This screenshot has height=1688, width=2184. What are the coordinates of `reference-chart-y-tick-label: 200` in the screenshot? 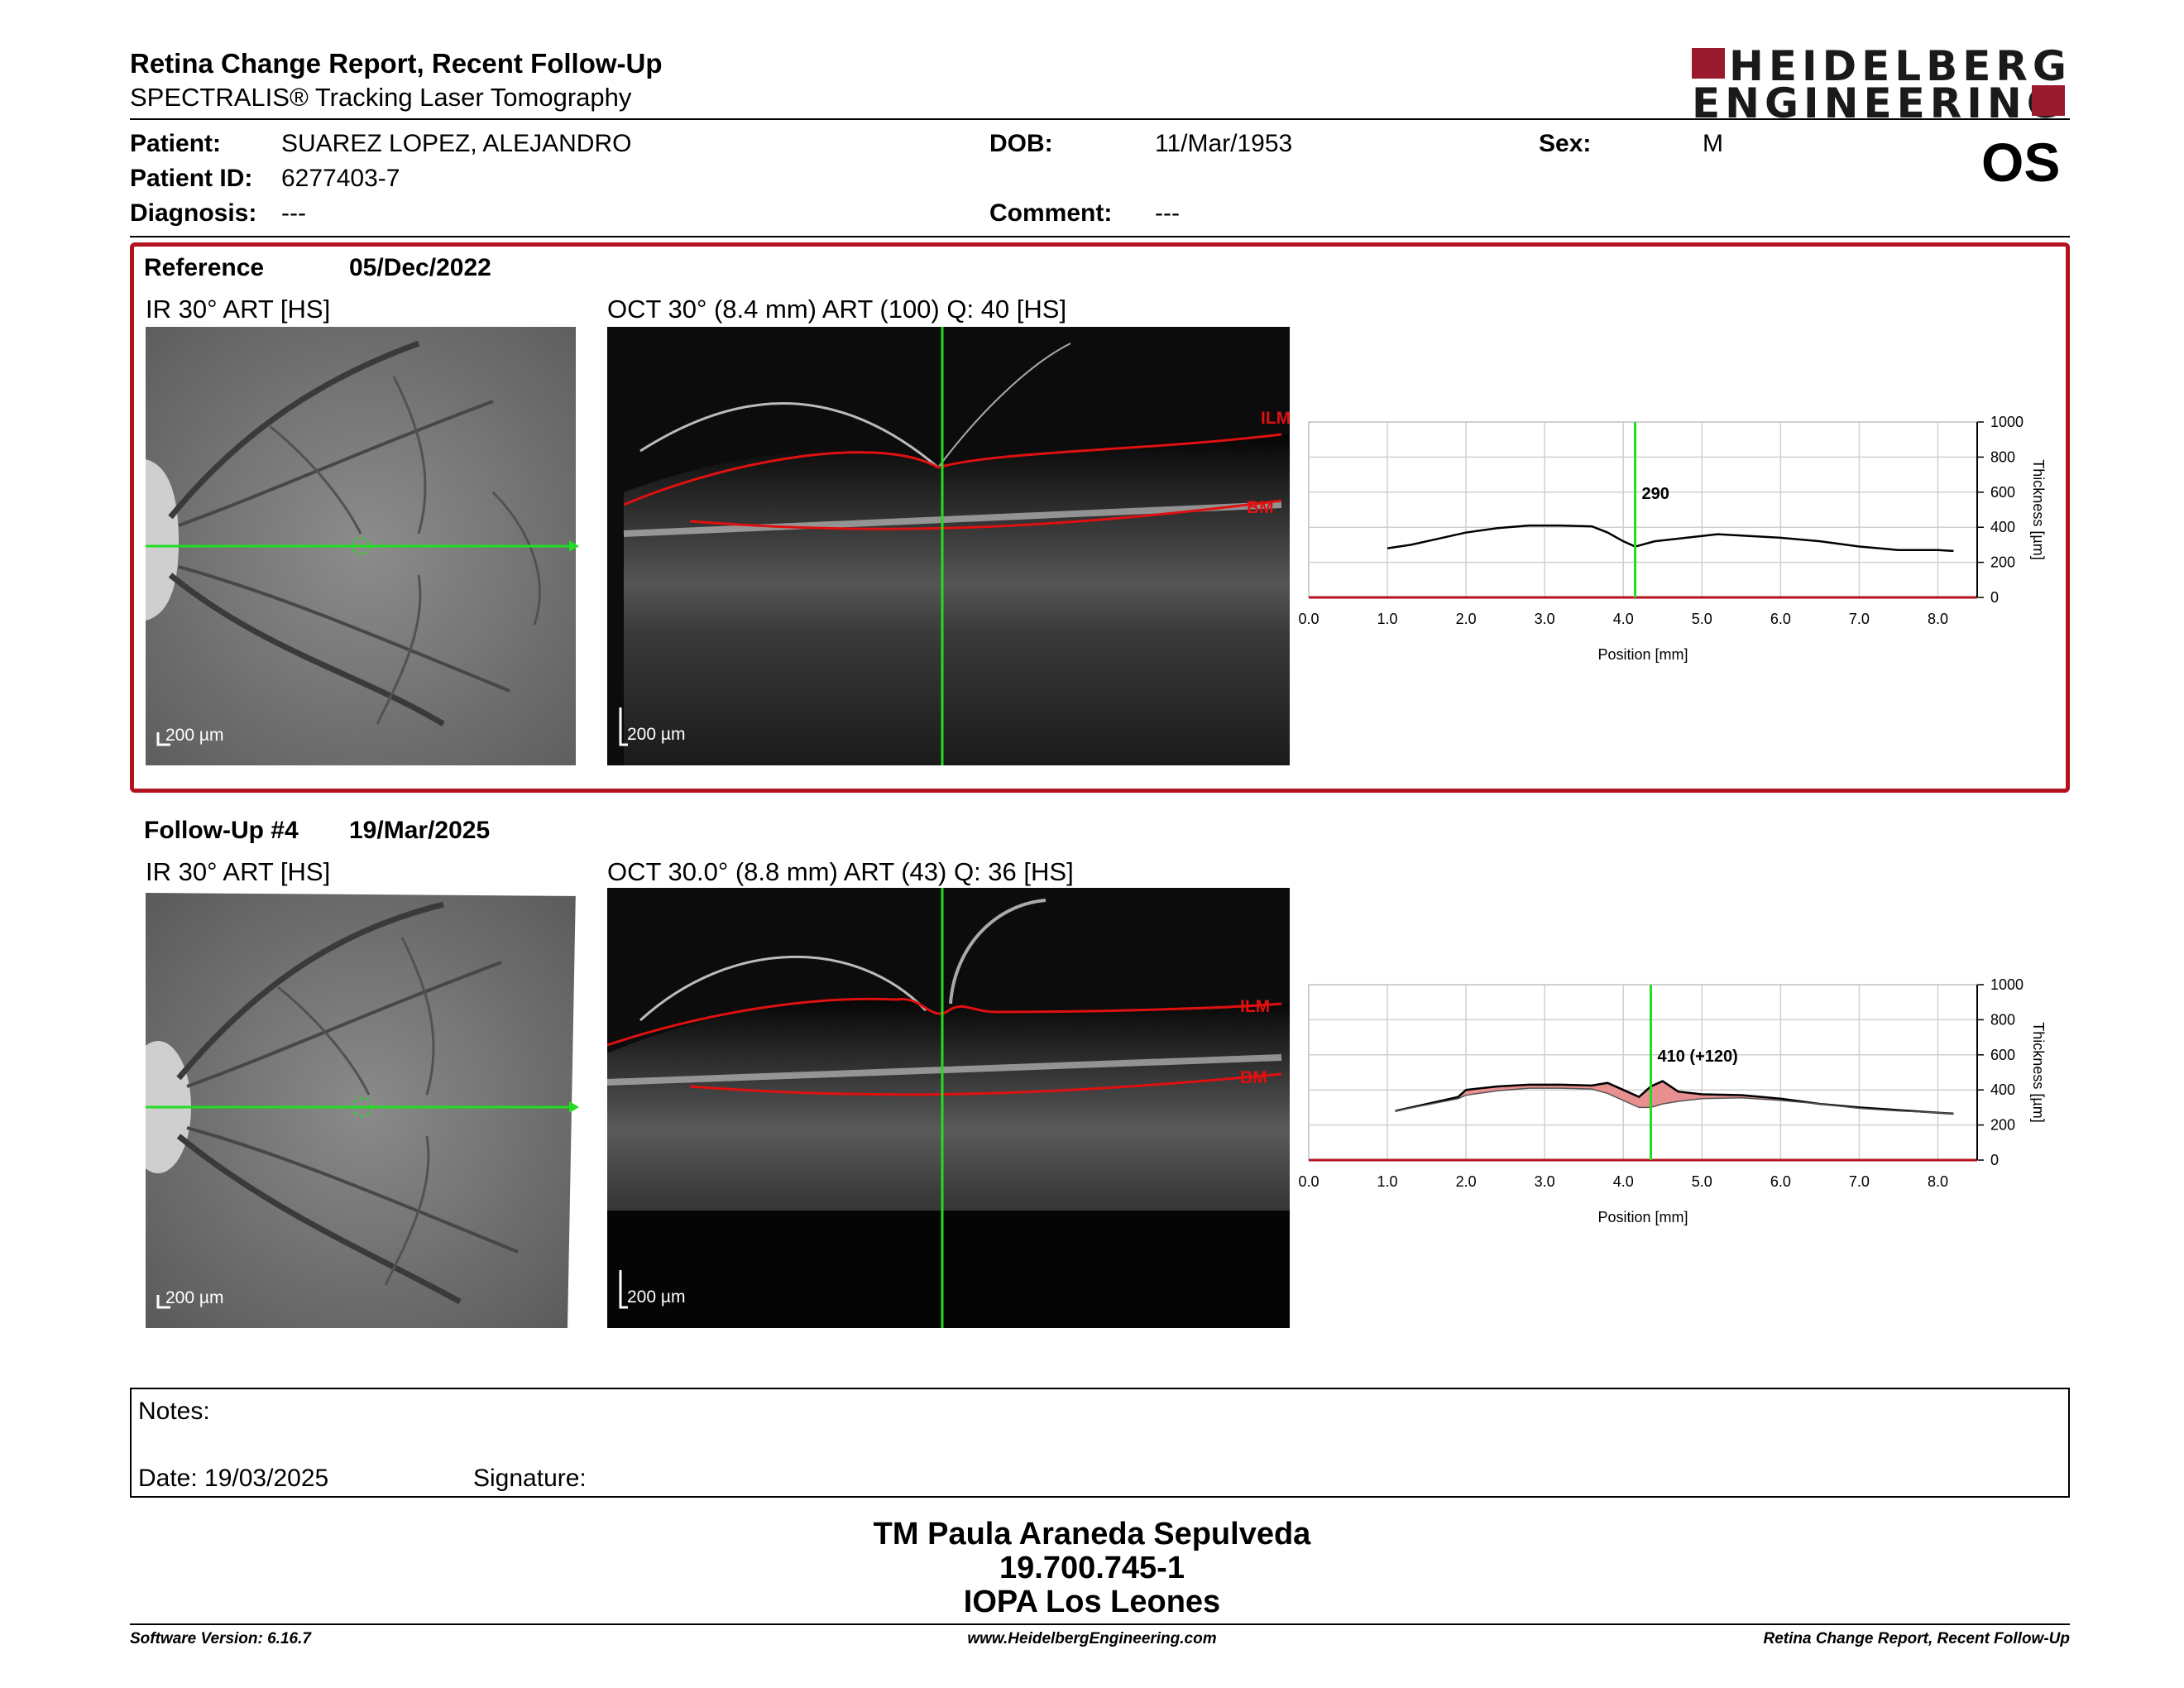 It's located at (2002, 562).